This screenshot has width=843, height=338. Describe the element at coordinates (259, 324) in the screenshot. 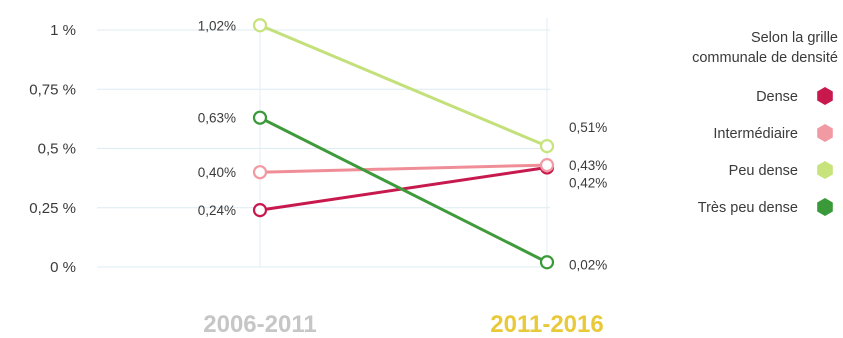

I see `x-category-label: 2006-2011` at that location.